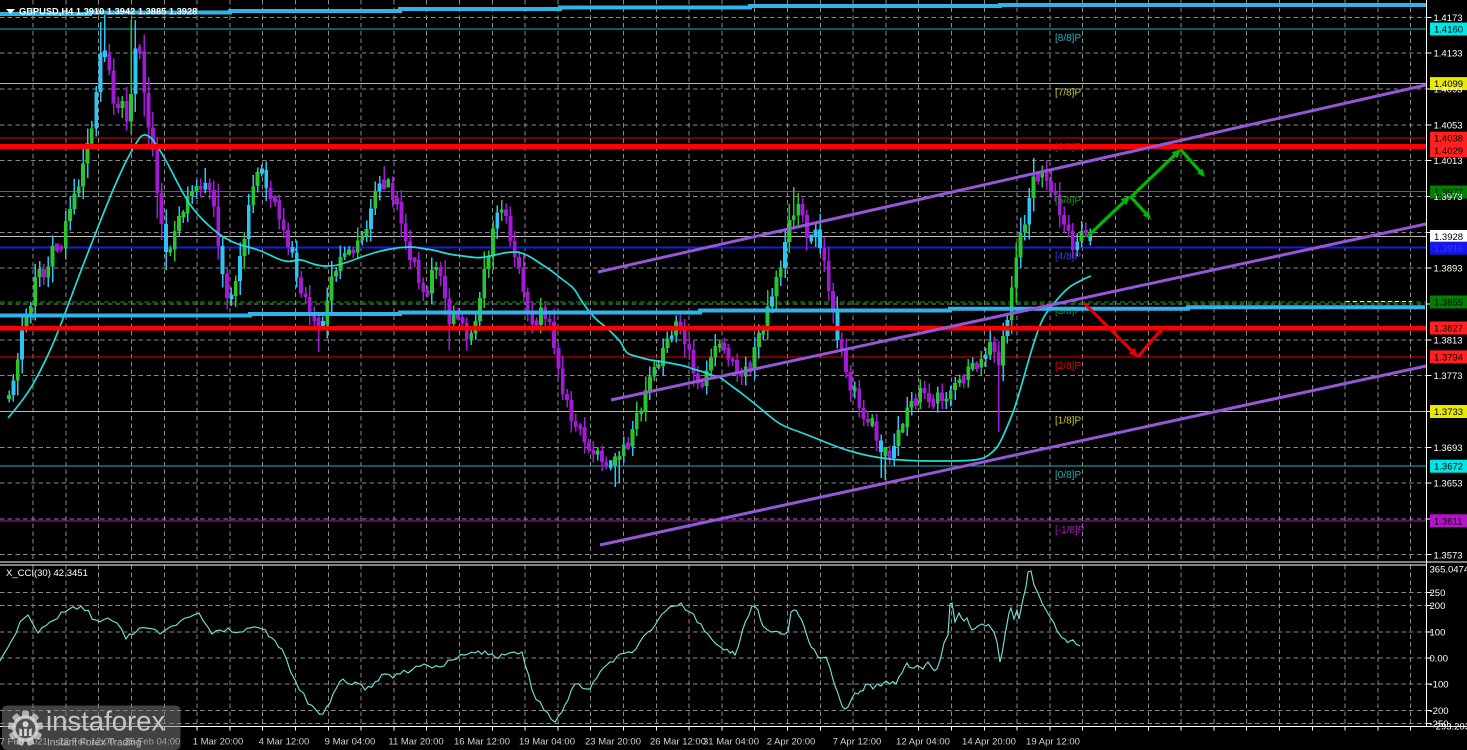 Image resolution: width=1467 pixels, height=750 pixels. What do you see at coordinates (1068, 201) in the screenshot?
I see `svg-text: [5/8]P` at bounding box center [1068, 201].